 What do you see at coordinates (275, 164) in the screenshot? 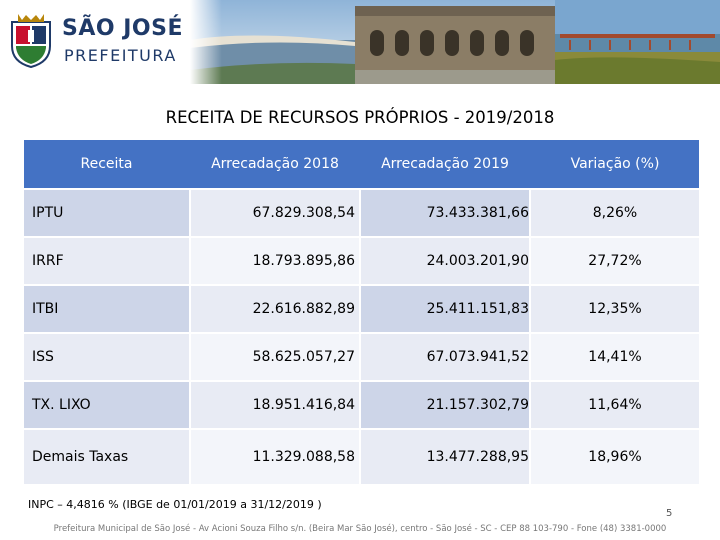
I see `column-header-arrecadacao-2018: Arrecadação 2018` at bounding box center [275, 164].